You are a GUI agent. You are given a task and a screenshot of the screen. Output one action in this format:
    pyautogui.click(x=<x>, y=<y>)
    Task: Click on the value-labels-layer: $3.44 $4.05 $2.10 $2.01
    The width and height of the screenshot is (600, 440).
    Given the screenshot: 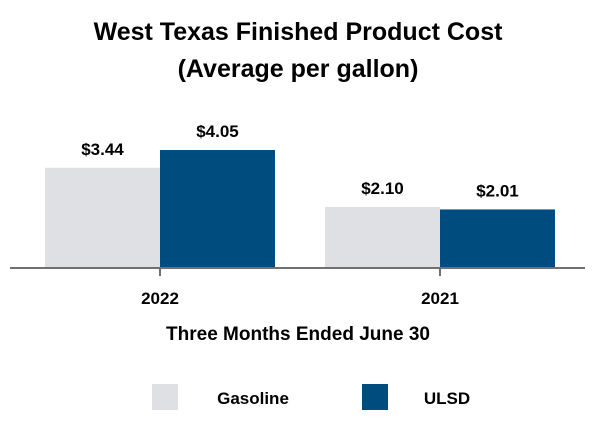 What is the action you would take?
    pyautogui.click(x=300, y=161)
    